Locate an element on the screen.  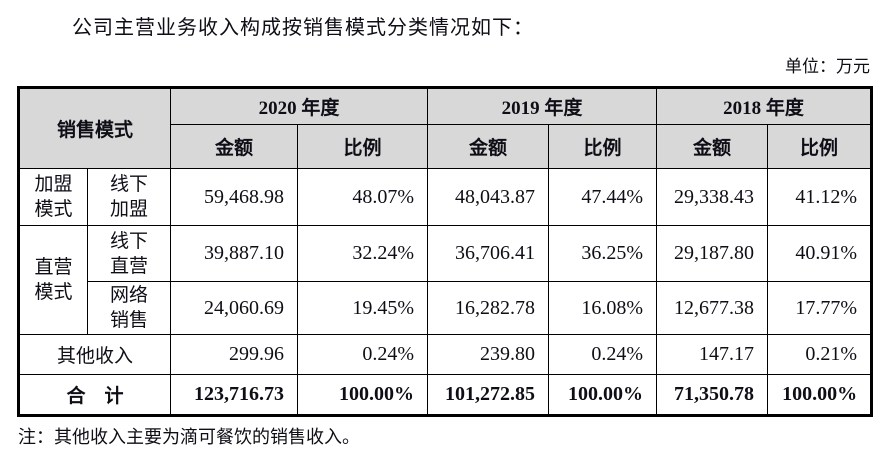
cell-2019-amount: 48,043.87 is located at coordinates (488, 197).